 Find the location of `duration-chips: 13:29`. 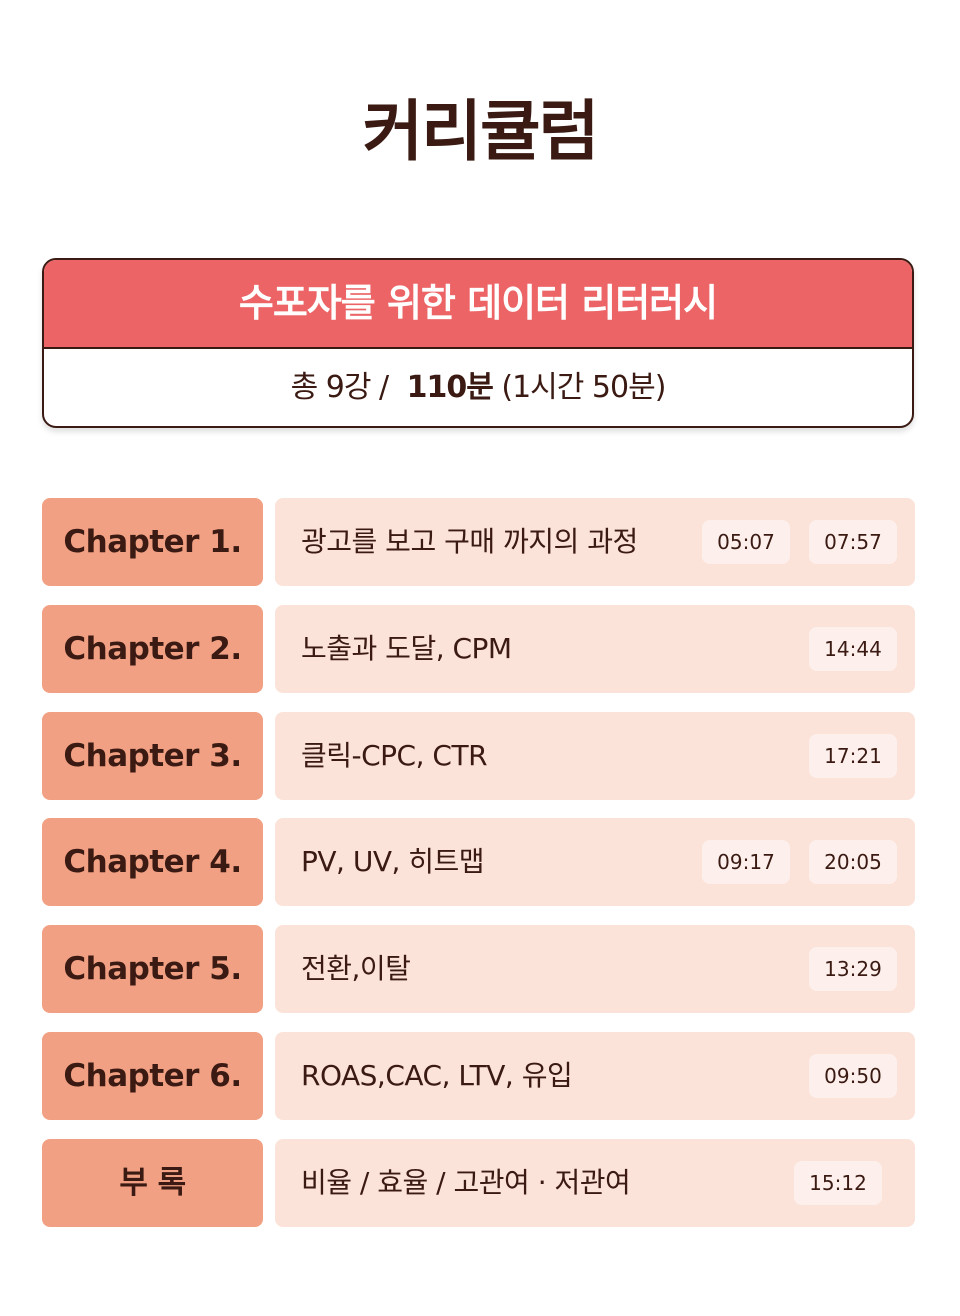

duration-chips: 13:29 is located at coordinates (853, 969).